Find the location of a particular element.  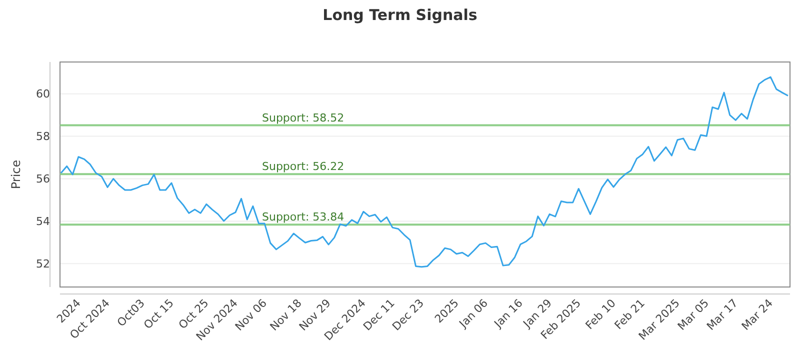

chart-title: Long Term Signals is located at coordinates (400, 15).